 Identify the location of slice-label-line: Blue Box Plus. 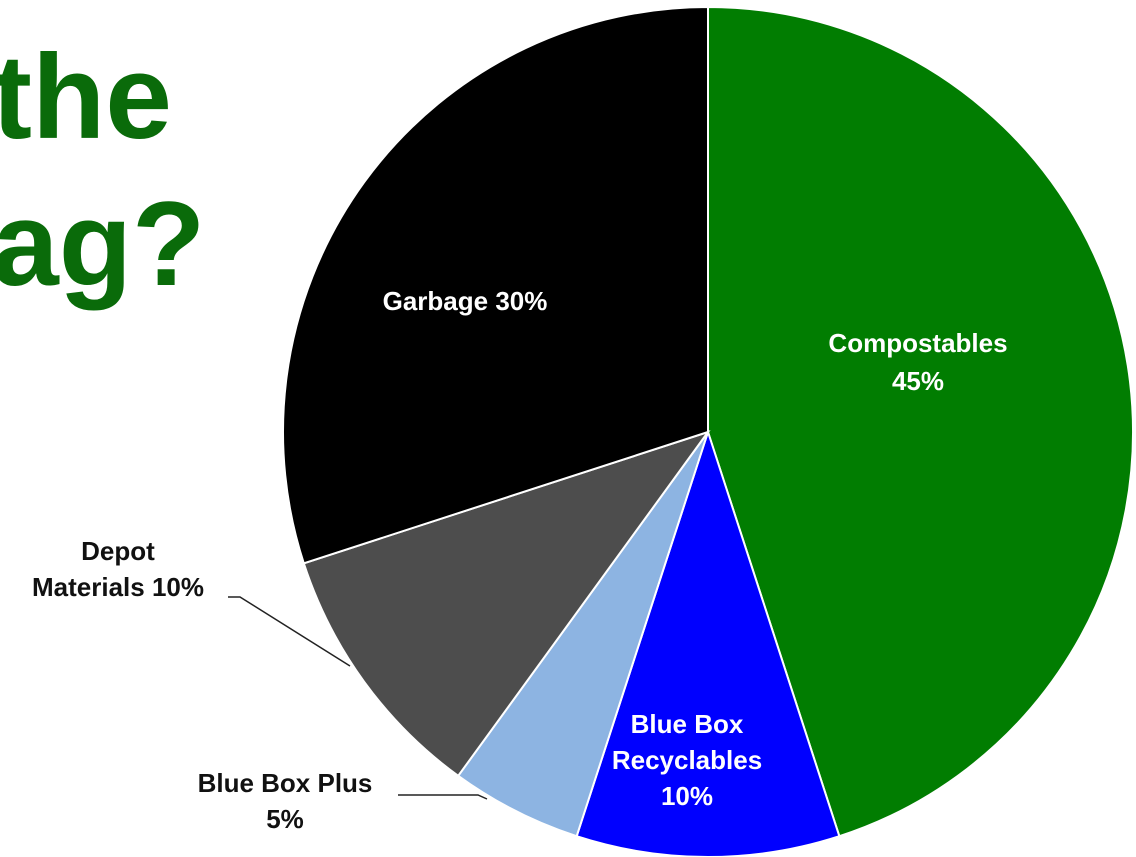
(285, 783).